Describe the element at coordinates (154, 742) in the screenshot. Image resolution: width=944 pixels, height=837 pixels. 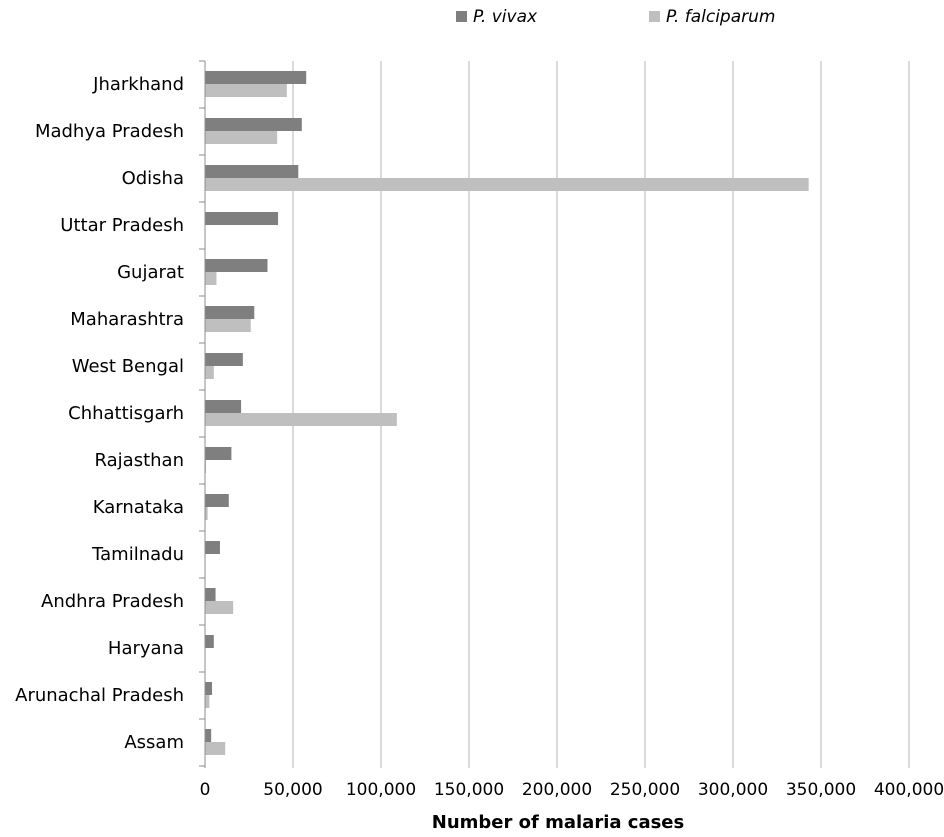
I see `category-label: Assam` at that location.